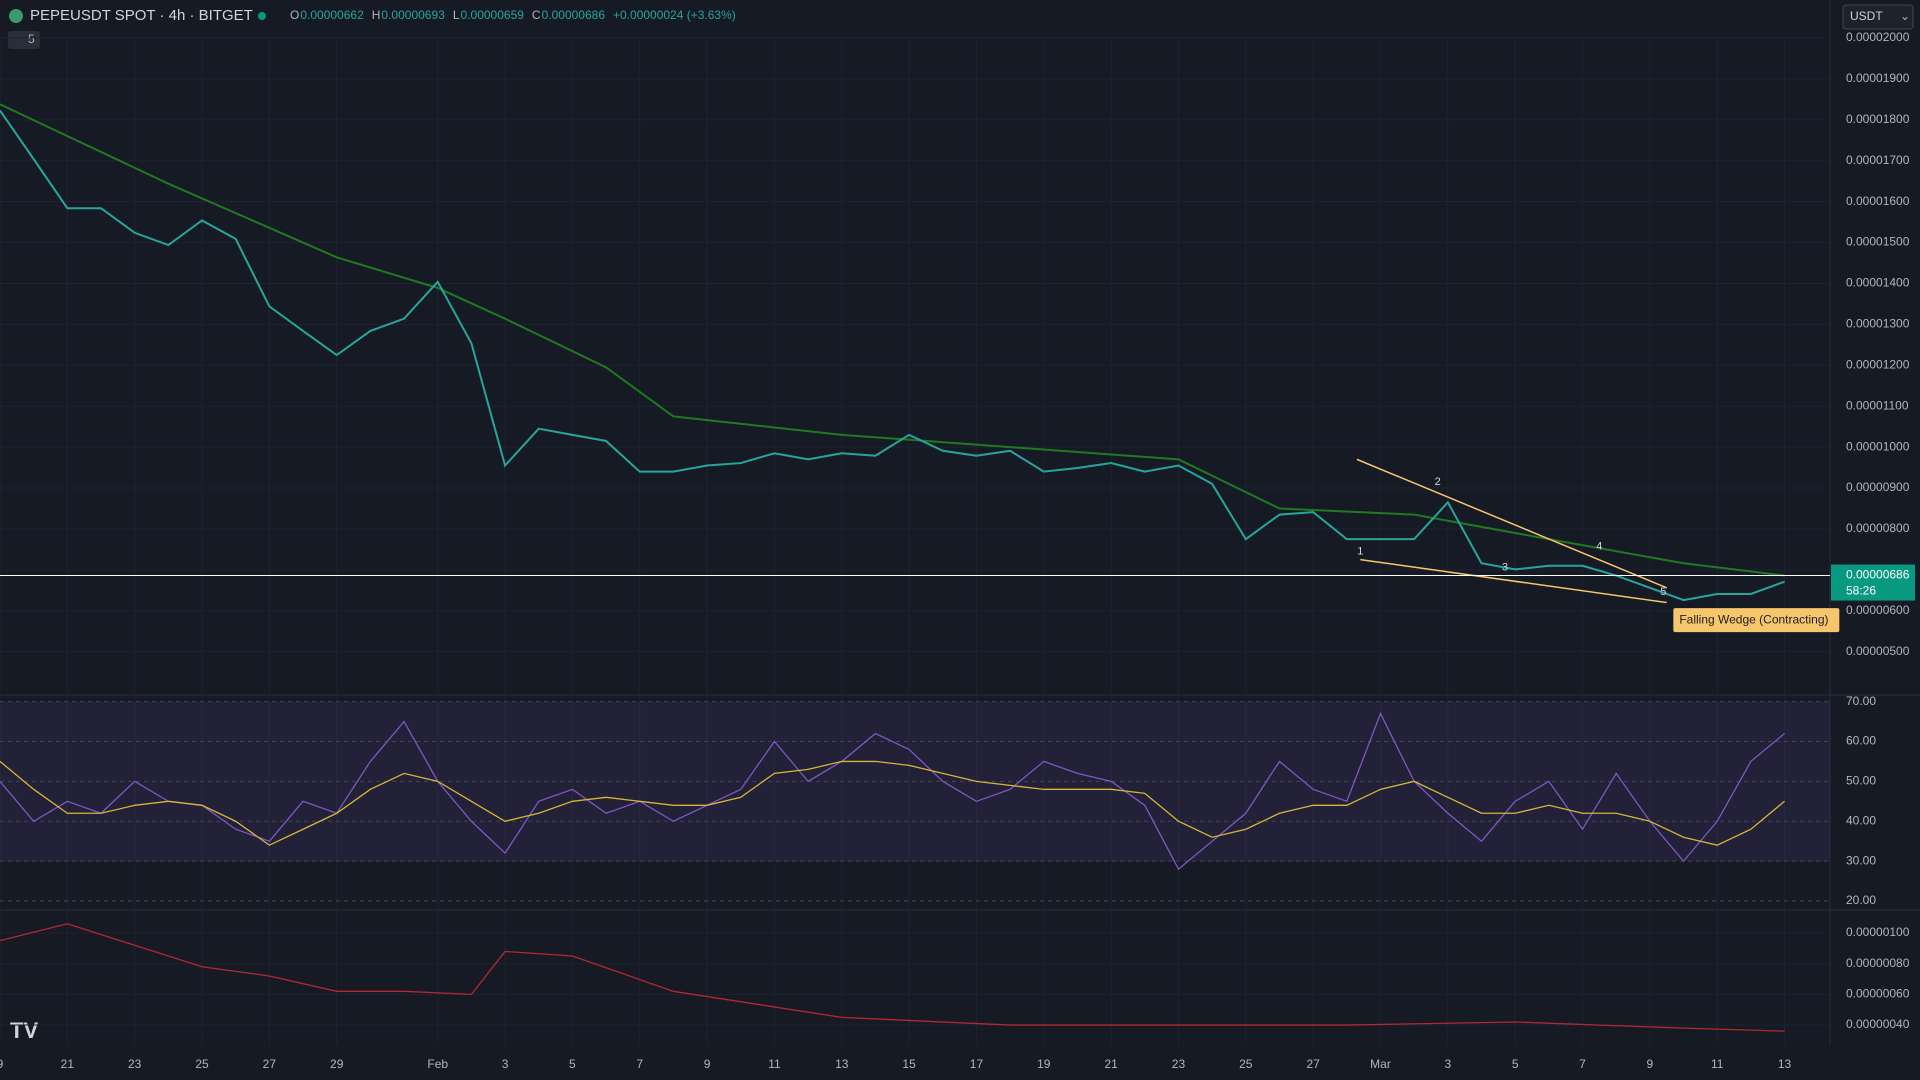 This screenshot has height=1080, width=1920. Describe the element at coordinates (1505, 567) in the screenshot. I see `wedge-point-label: 3` at that location.